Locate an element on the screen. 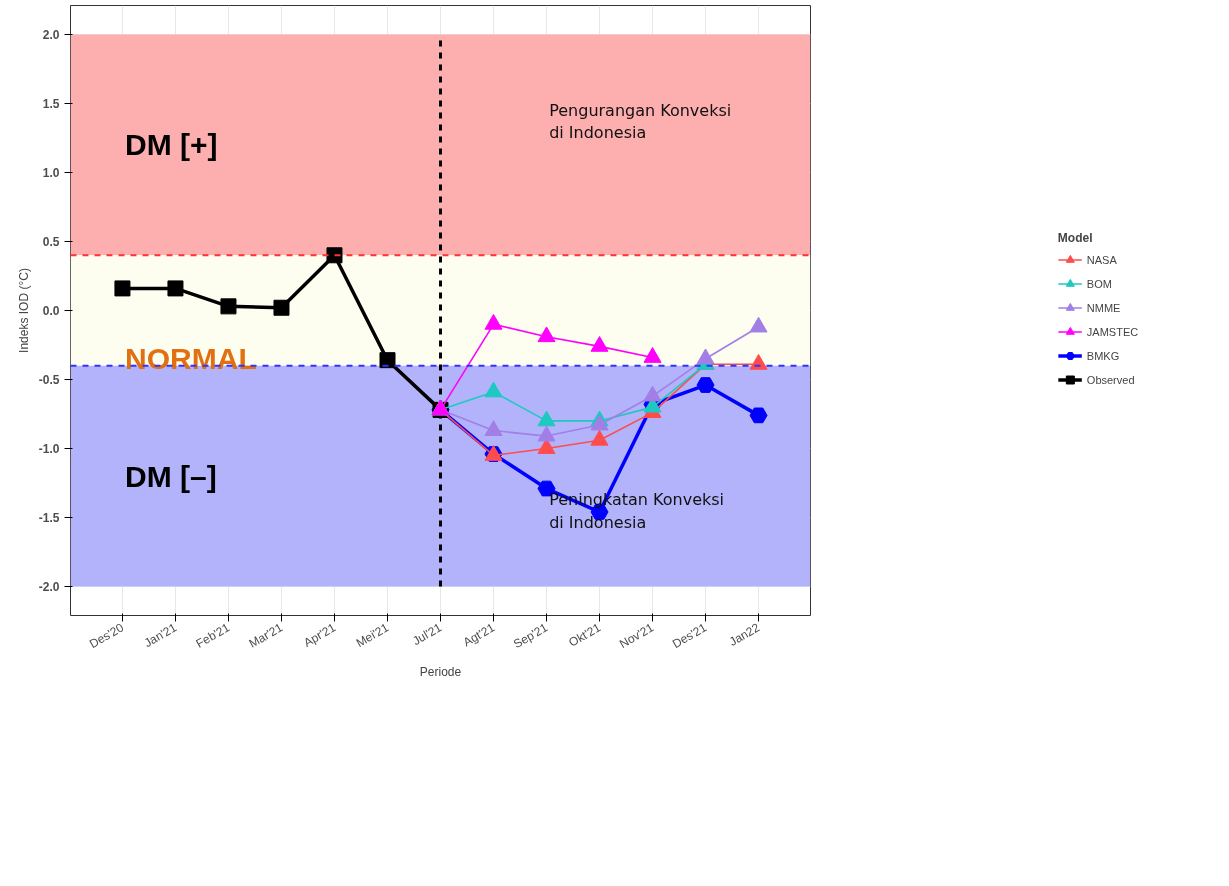 The width and height of the screenshot is (1229, 886). annotation: Pengurangan Konveksi di Indonesia is located at coordinates (640, 121).